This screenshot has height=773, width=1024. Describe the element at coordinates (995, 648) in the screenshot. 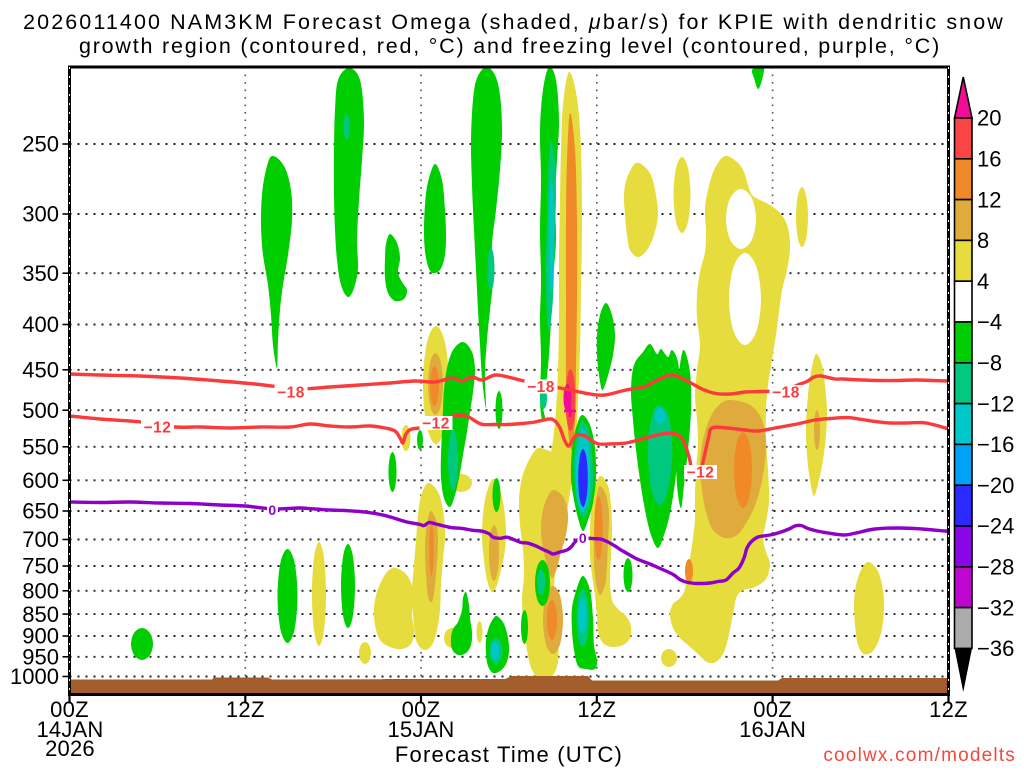

I see `svg-text: −36` at that location.